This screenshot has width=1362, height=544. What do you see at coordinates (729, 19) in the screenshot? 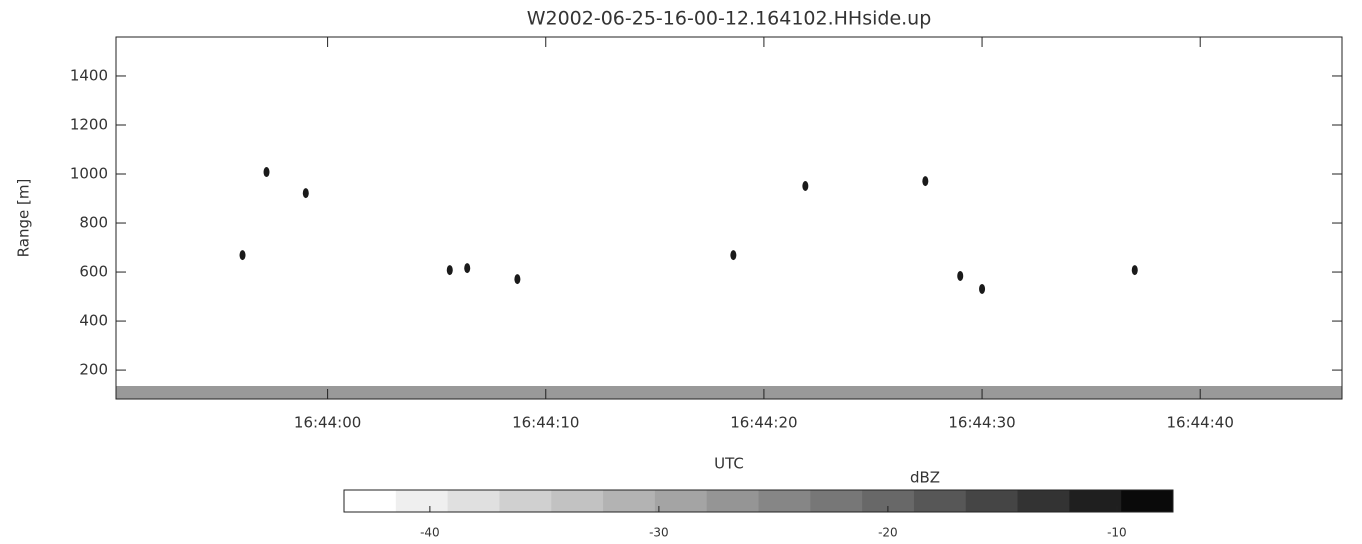
I see `chart-title: W2002-06-25-16-00-12.164102.HHside.up` at bounding box center [729, 19].